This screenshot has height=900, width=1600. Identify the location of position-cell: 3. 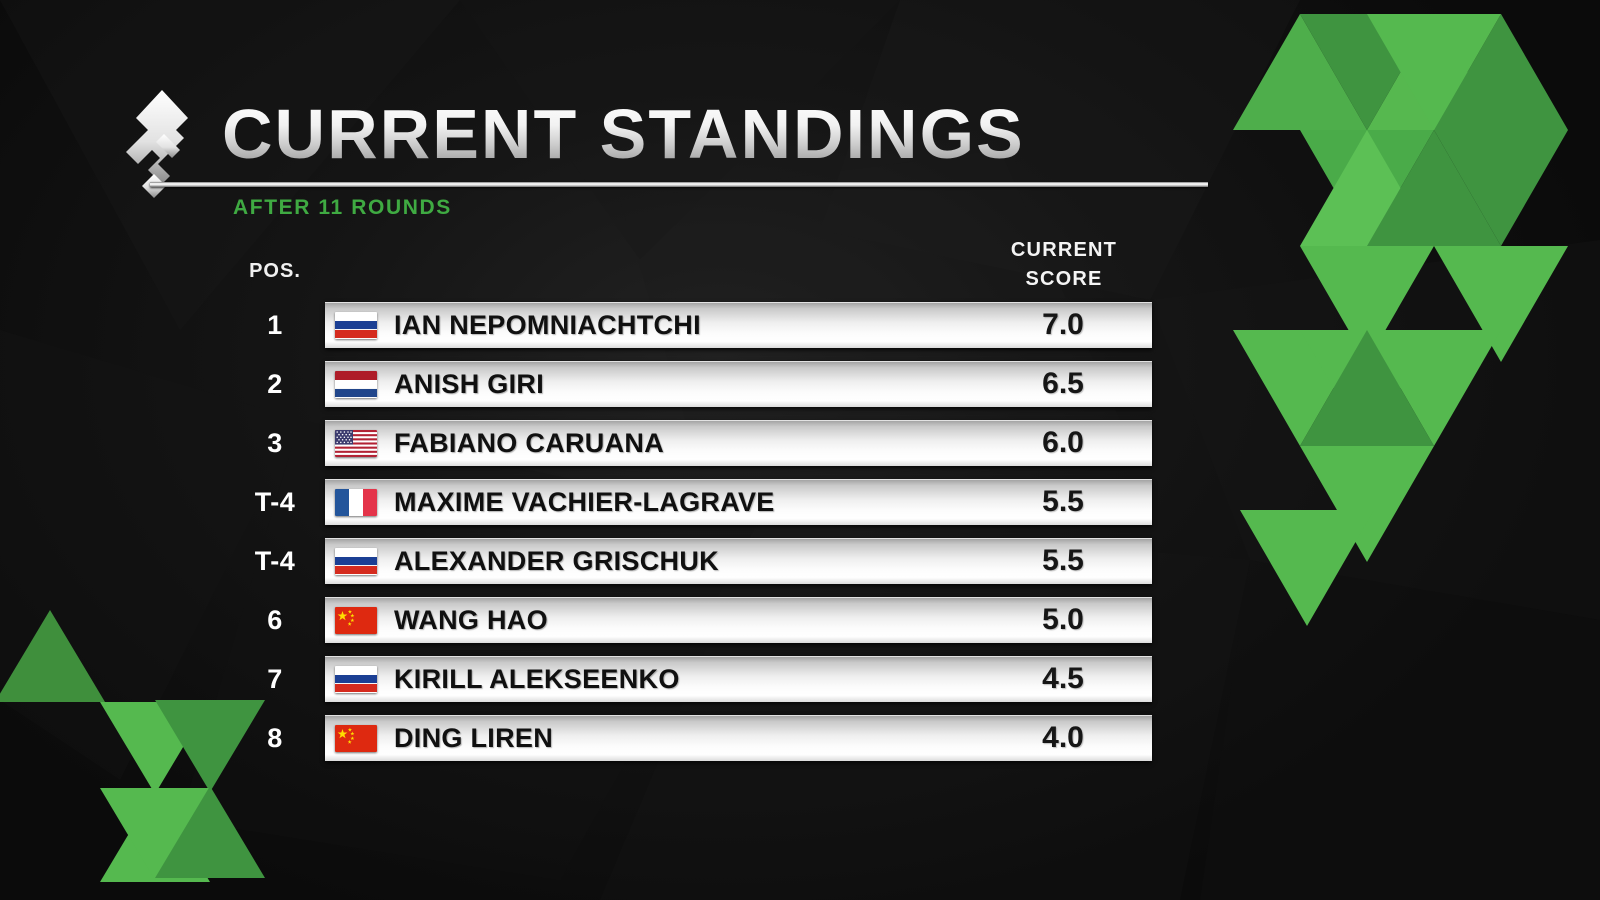
(275, 442).